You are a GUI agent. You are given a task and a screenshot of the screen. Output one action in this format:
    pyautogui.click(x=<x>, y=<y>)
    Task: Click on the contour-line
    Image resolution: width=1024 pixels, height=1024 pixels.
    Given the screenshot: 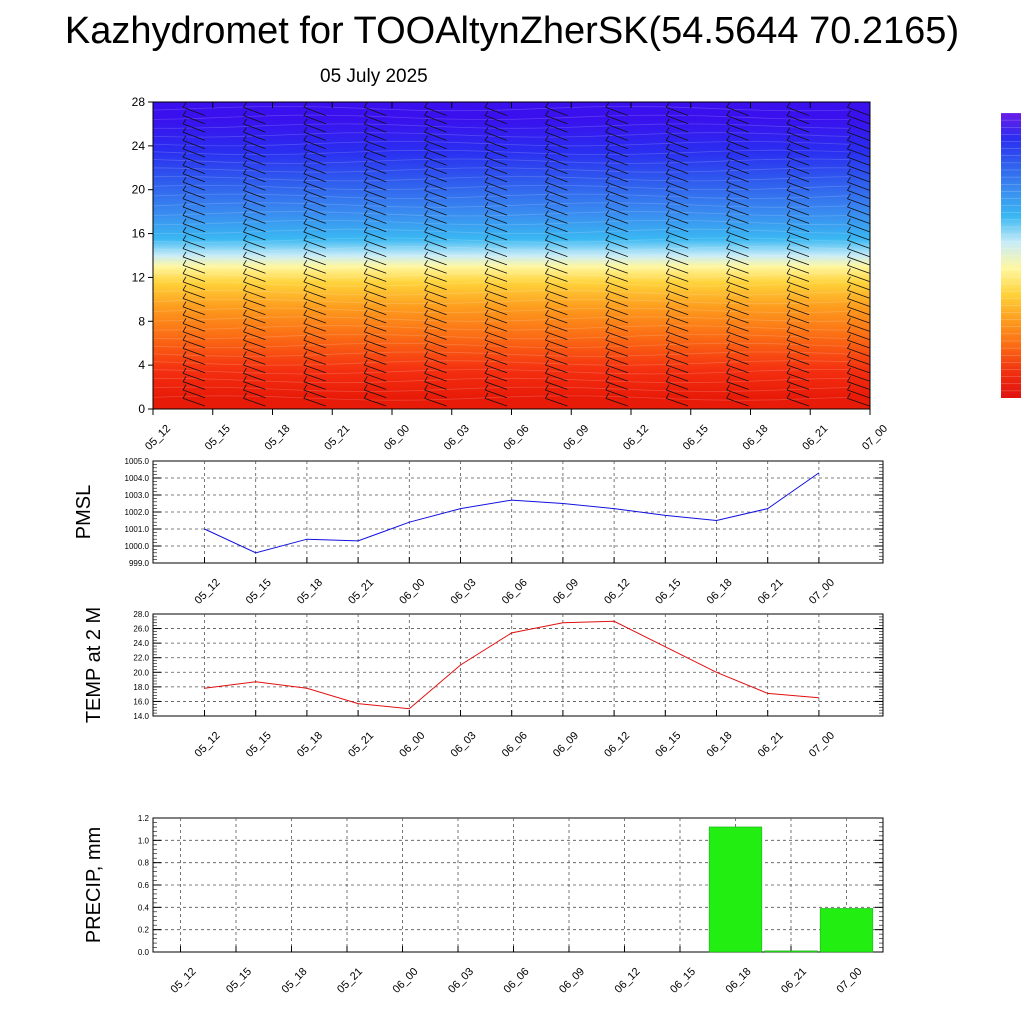 What is the action you would take?
    pyautogui.click(x=501, y=108)
    